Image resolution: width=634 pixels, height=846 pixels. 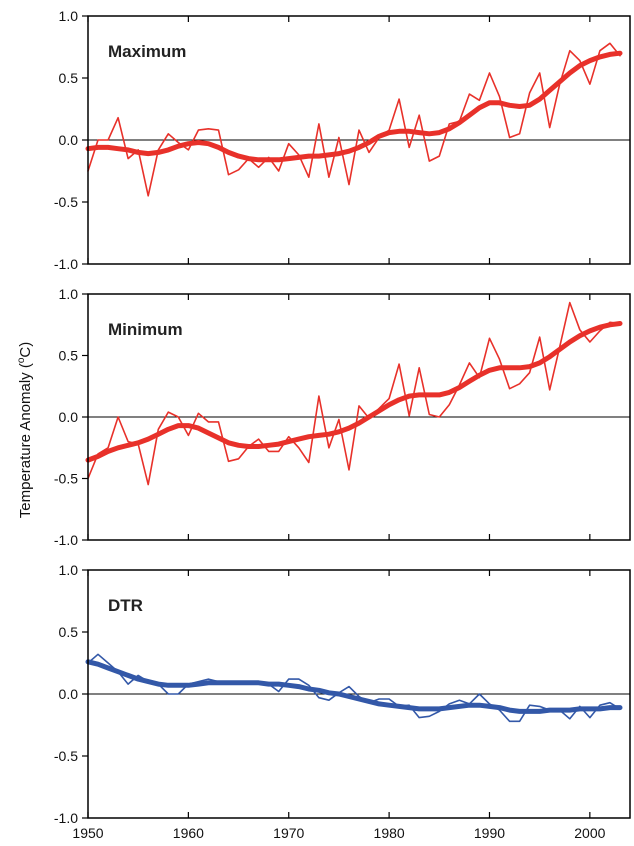 What do you see at coordinates (145, 329) in the screenshot?
I see `panel-title: Minimum` at bounding box center [145, 329].